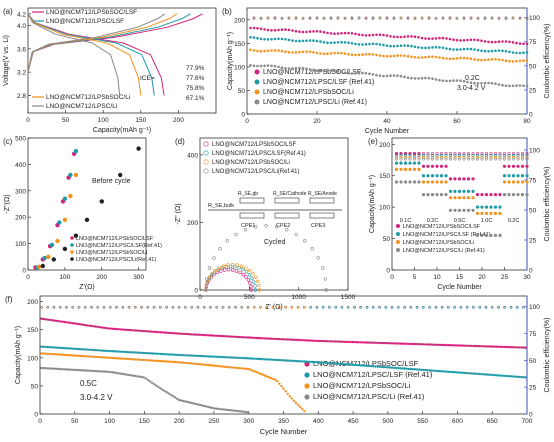 The width and height of the screenshot is (554, 442). Describe the element at coordinates (415, 277) in the screenshot. I see `x-tick-label: 5` at that location.